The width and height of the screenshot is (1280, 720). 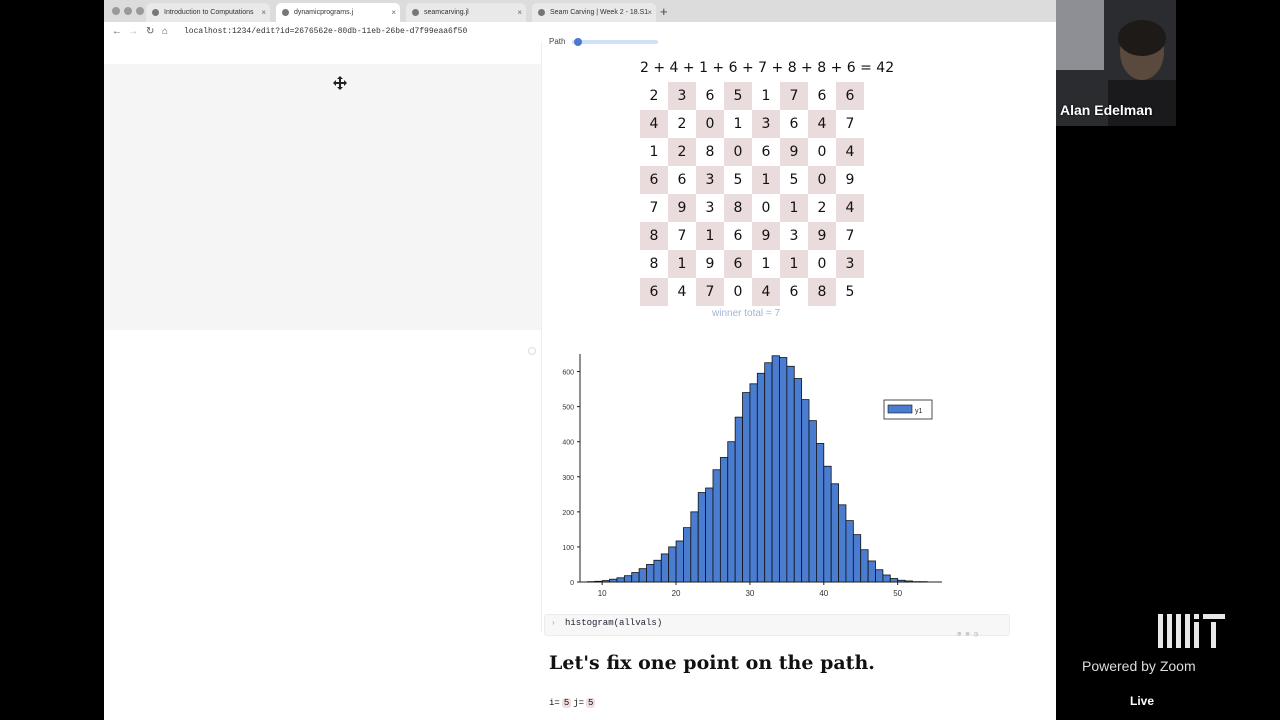 I want to click on path-slider, so click(x=615, y=42).